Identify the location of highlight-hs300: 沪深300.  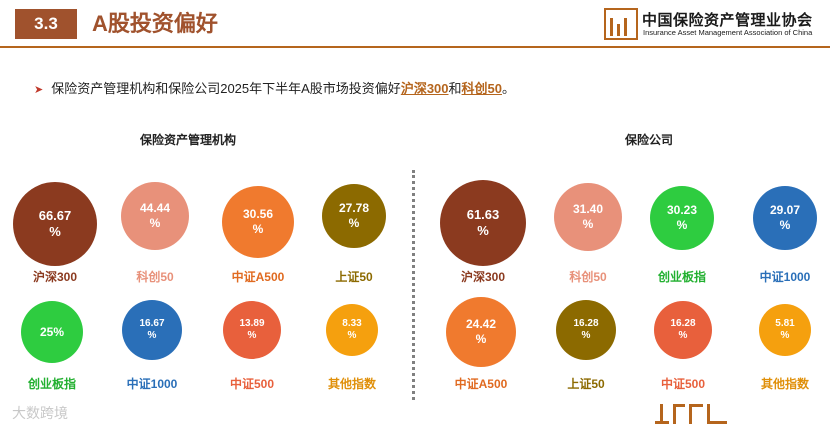
(424, 88).